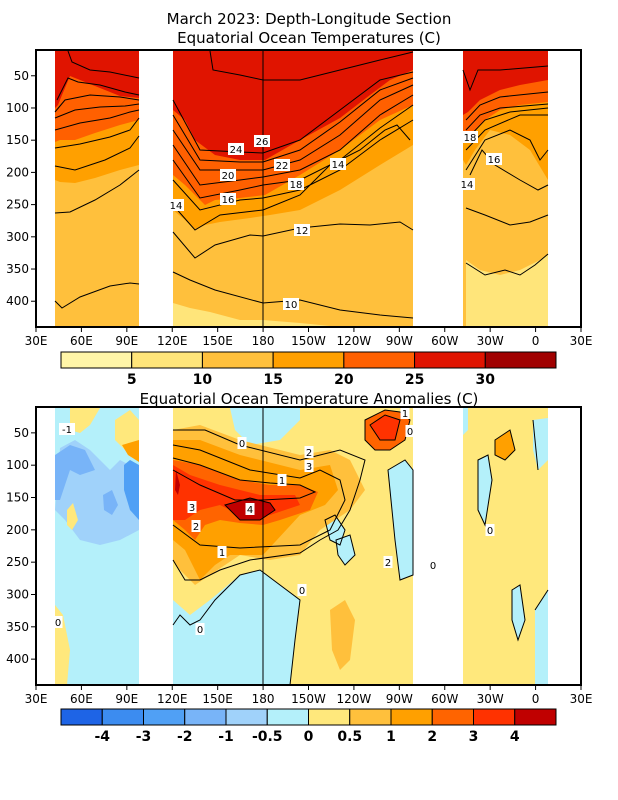  Describe the element at coordinates (222, 553) in the screenshot. I see `contour-label: 1` at that location.